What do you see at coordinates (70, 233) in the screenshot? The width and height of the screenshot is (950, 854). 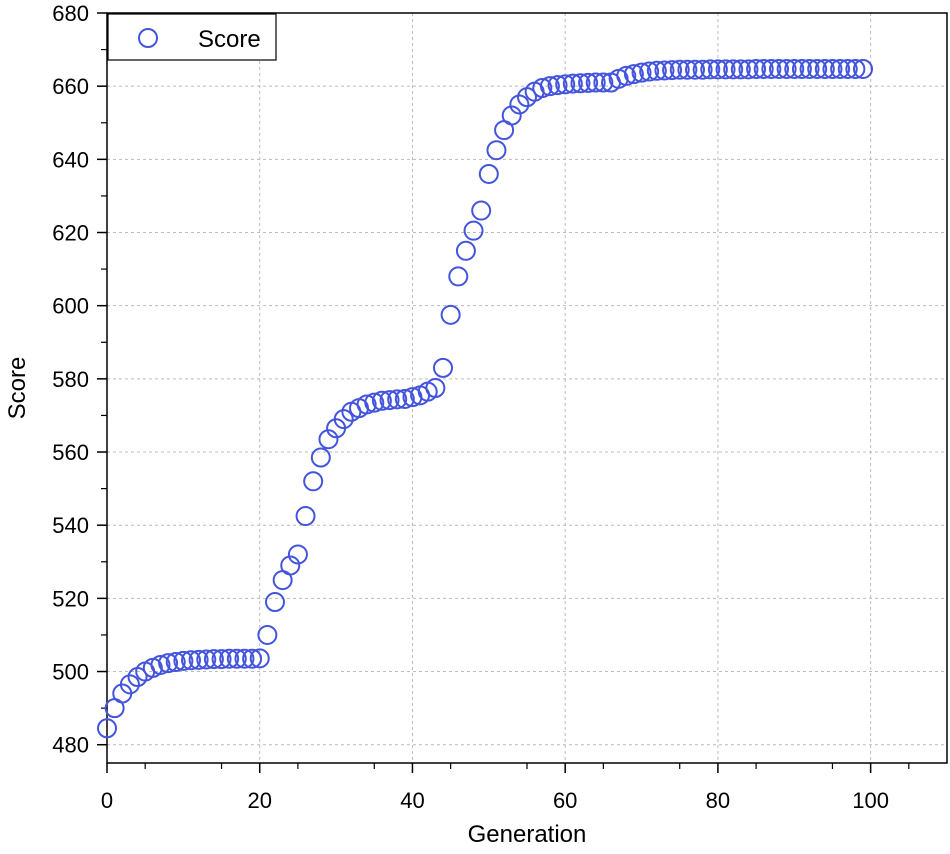 I see `y-tick-label: 620` at bounding box center [70, 233].